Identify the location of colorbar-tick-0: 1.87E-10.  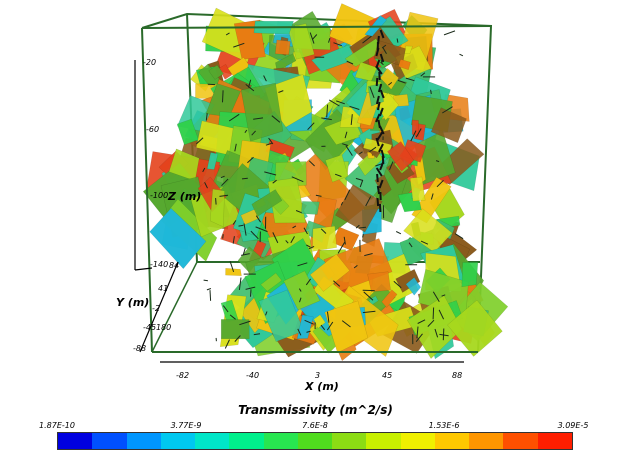
(57, 425).